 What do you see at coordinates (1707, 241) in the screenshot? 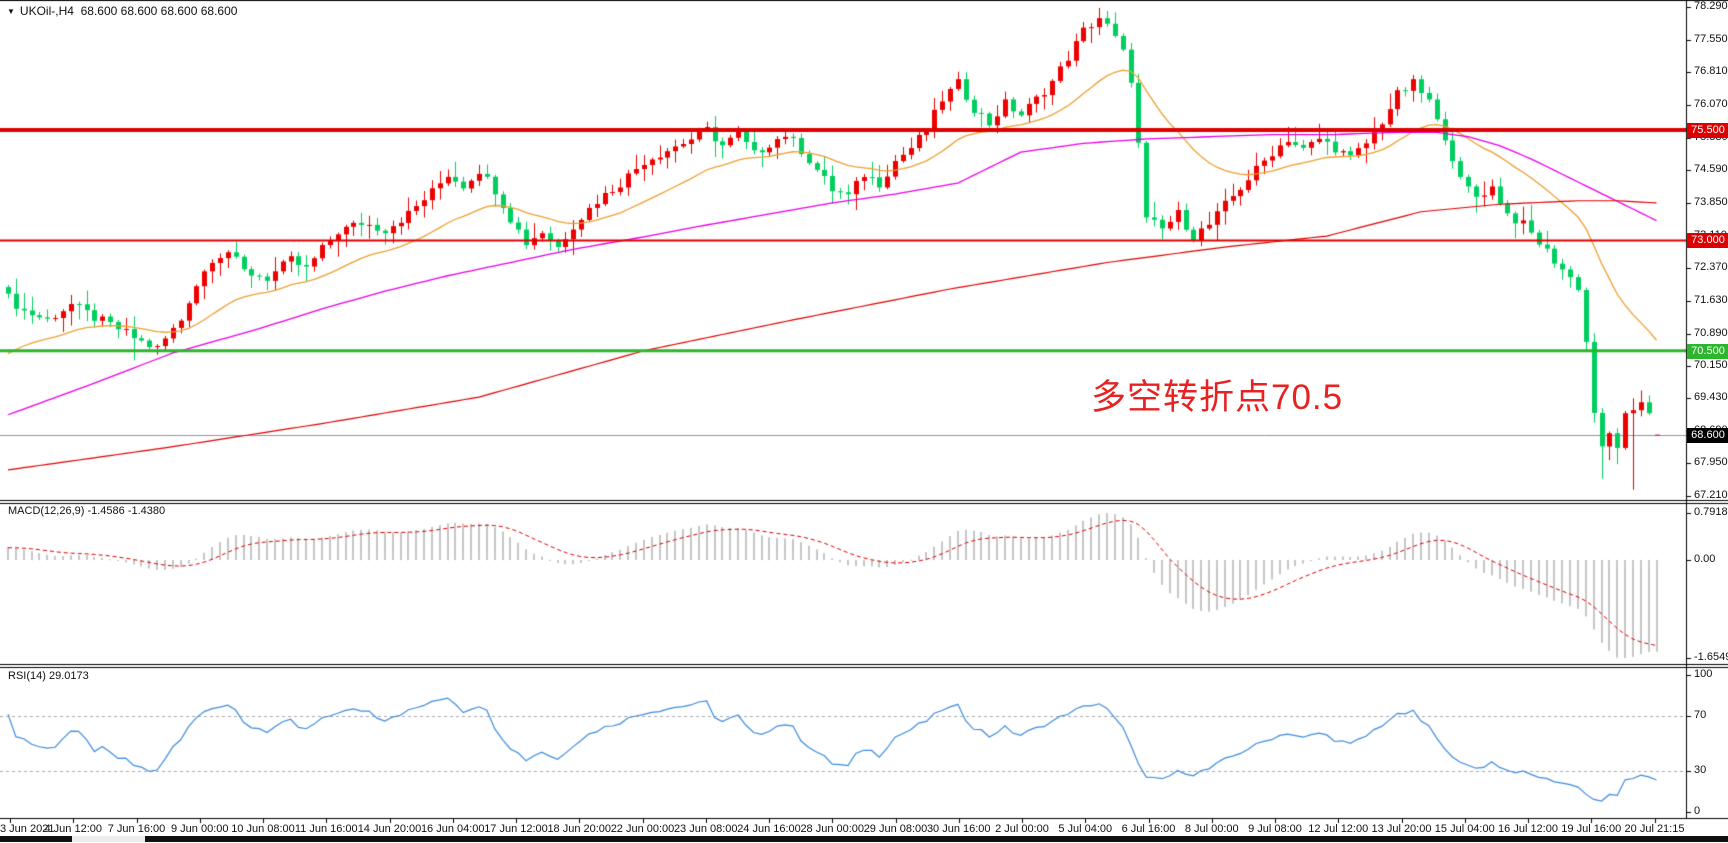
I see `price-badge: 73.000` at bounding box center [1707, 241].